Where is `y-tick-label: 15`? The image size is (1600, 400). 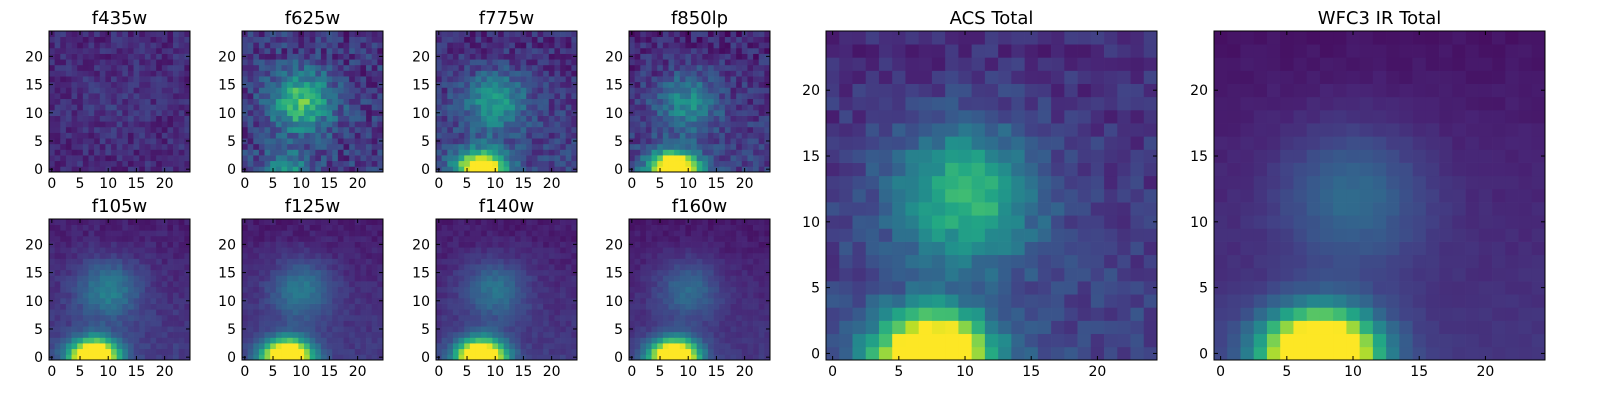
y-tick-label: 15 is located at coordinates (421, 86).